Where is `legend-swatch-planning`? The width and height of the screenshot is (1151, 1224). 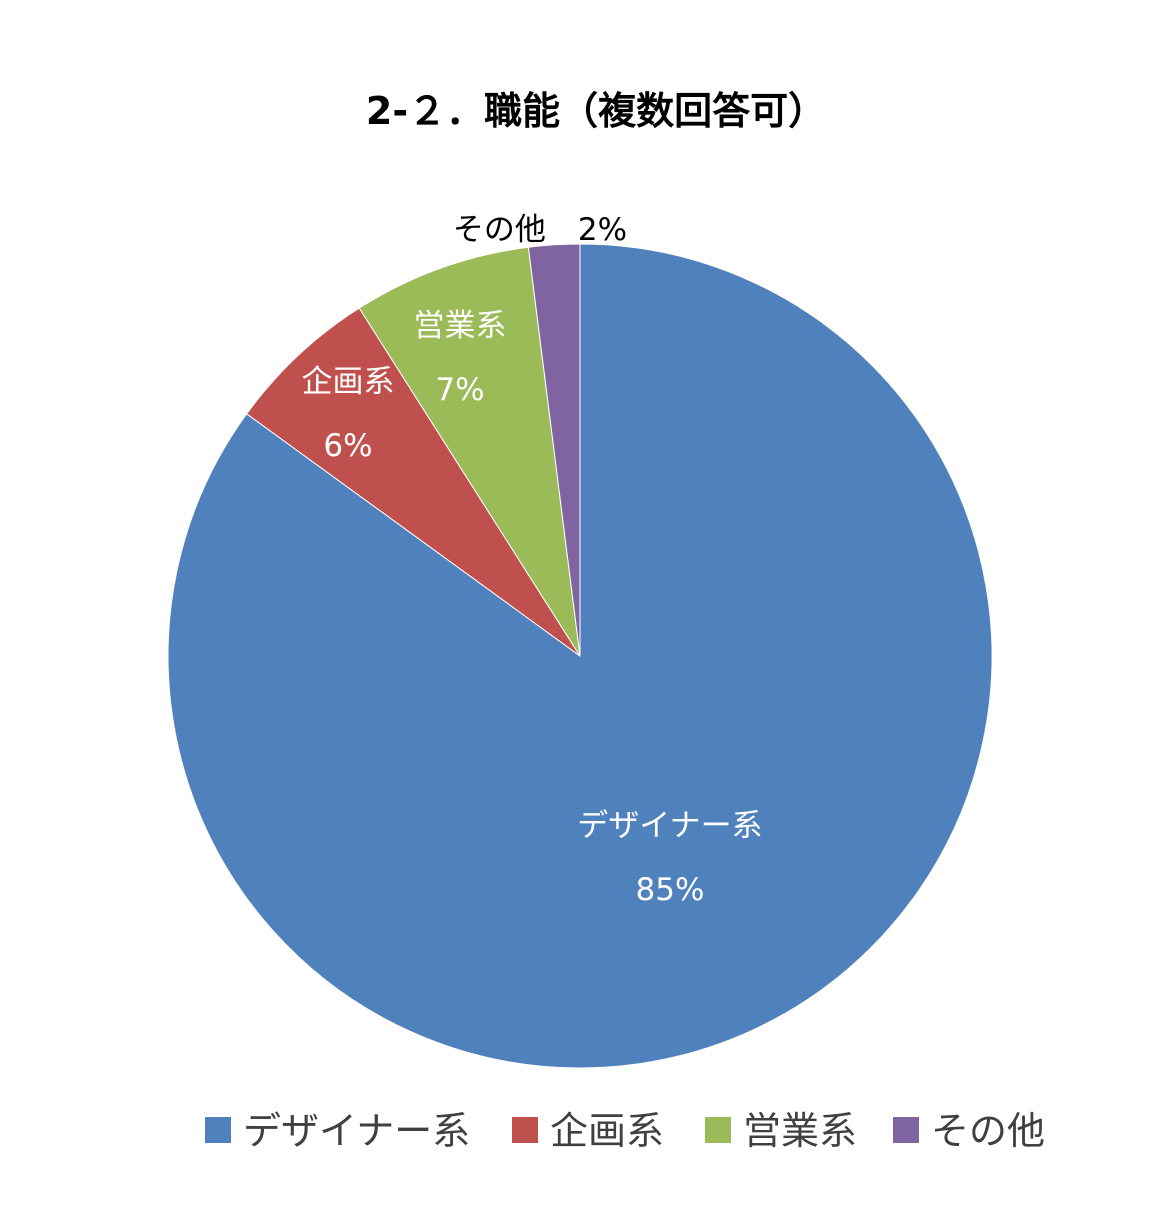 legend-swatch-planning is located at coordinates (525, 1130).